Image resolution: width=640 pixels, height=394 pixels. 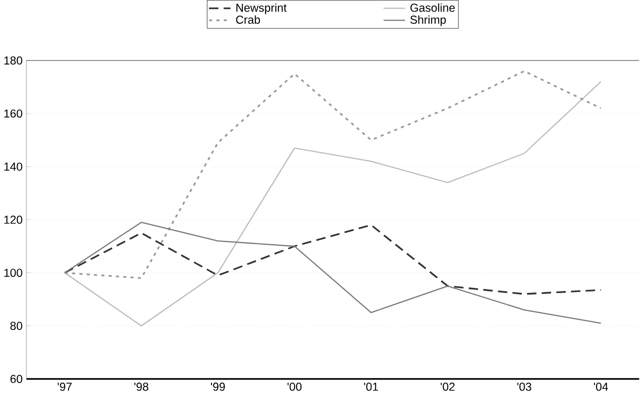 What do you see at coordinates (217, 386) in the screenshot?
I see `x-tick-label: '99` at bounding box center [217, 386].